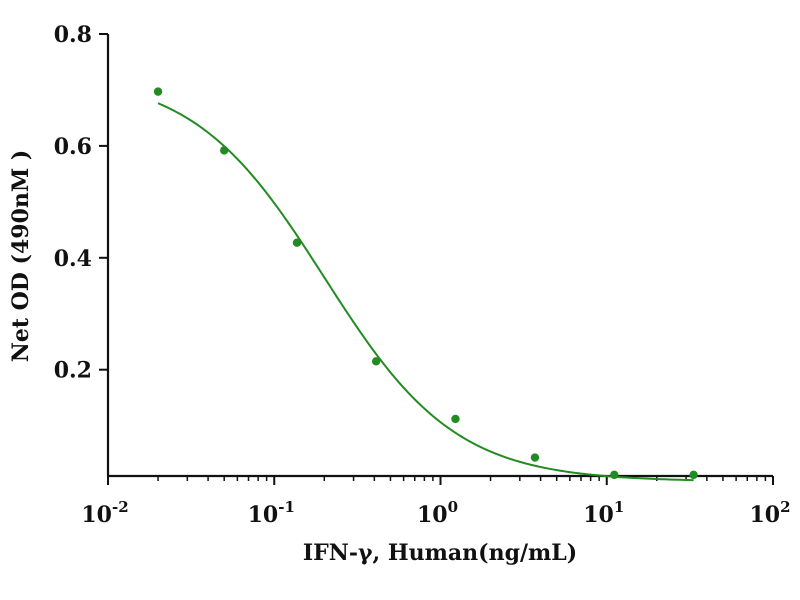  What do you see at coordinates (73, 147) in the screenshot?
I see `y-tick-label: 0.6` at bounding box center [73, 147].